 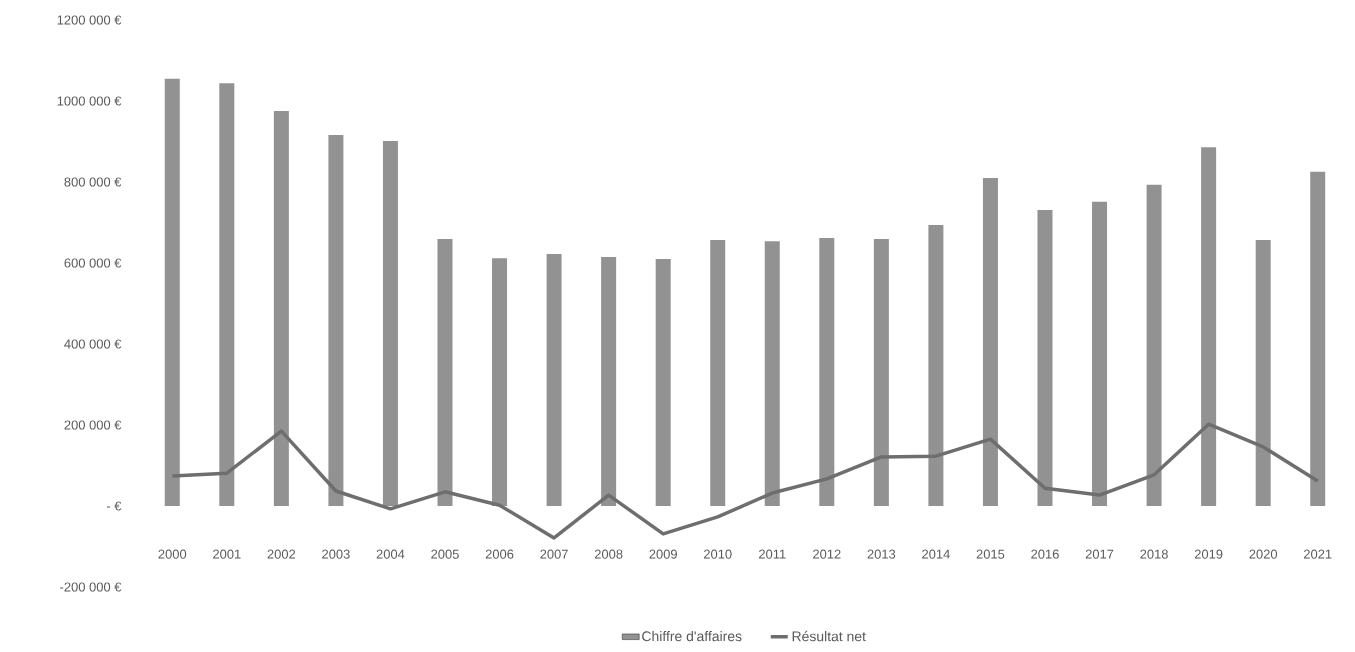 I want to click on x-tick-label: 2011, so click(x=772, y=554).